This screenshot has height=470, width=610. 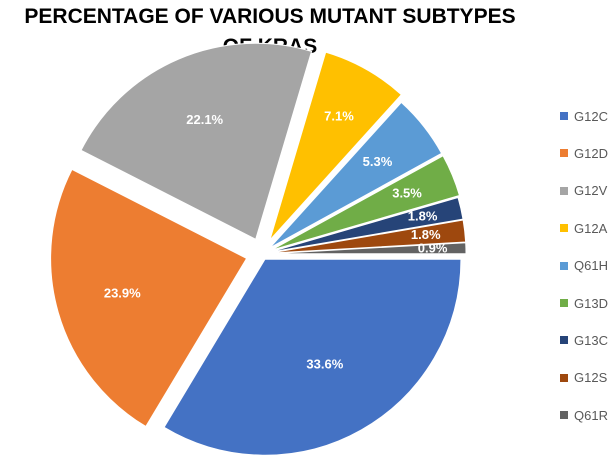 I want to click on pie-slice-q61r, so click(x=368, y=248).